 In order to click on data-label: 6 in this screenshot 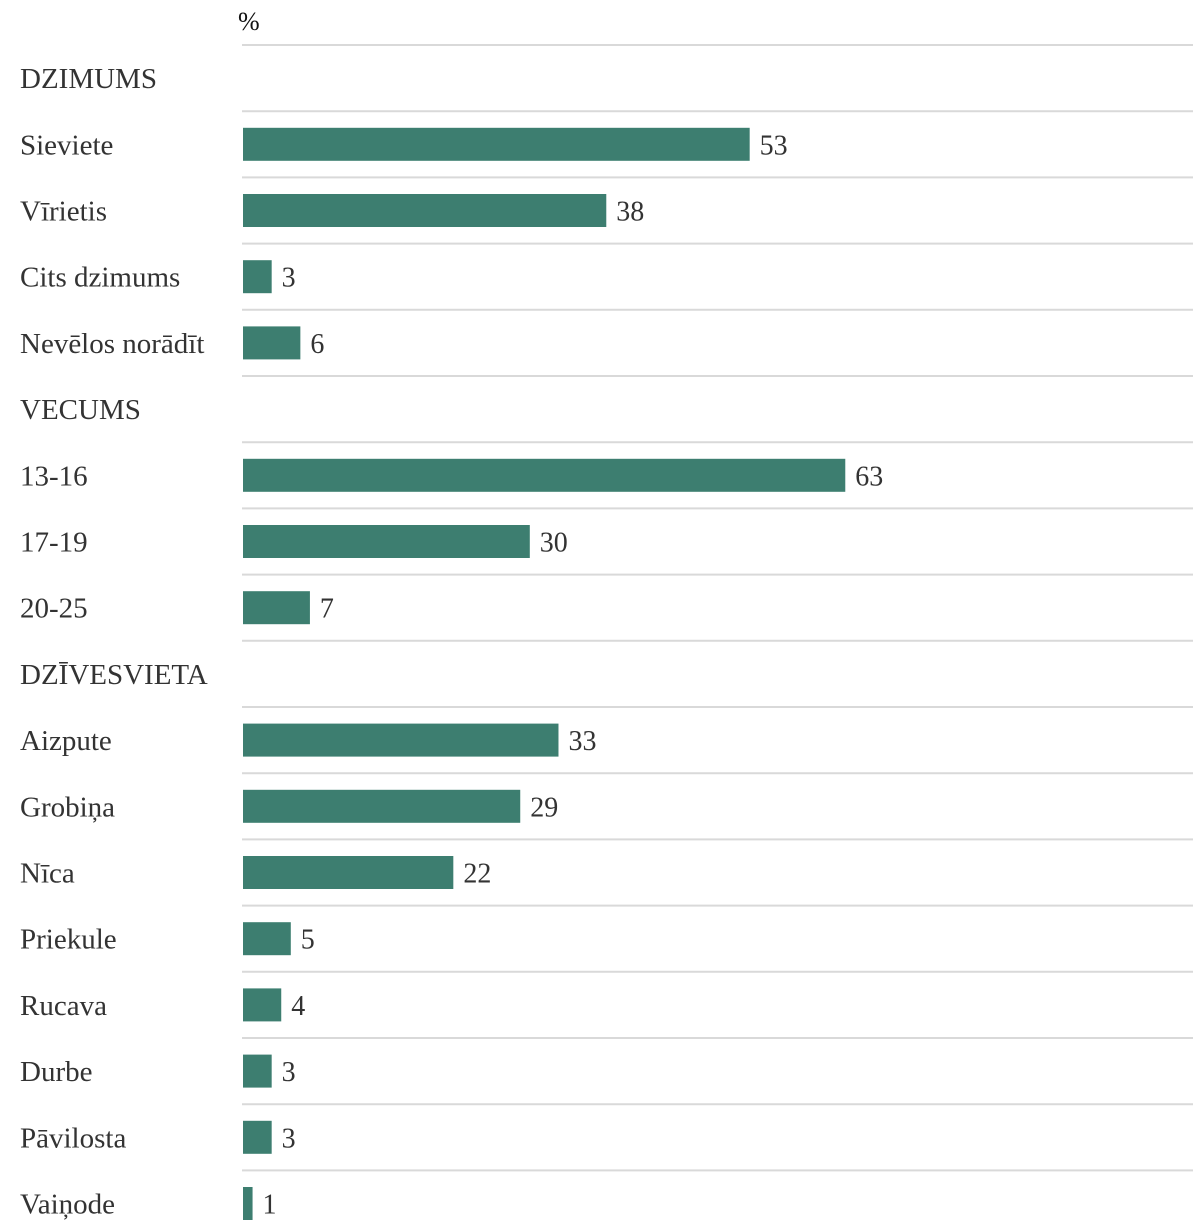, I will do `click(317, 344)`.